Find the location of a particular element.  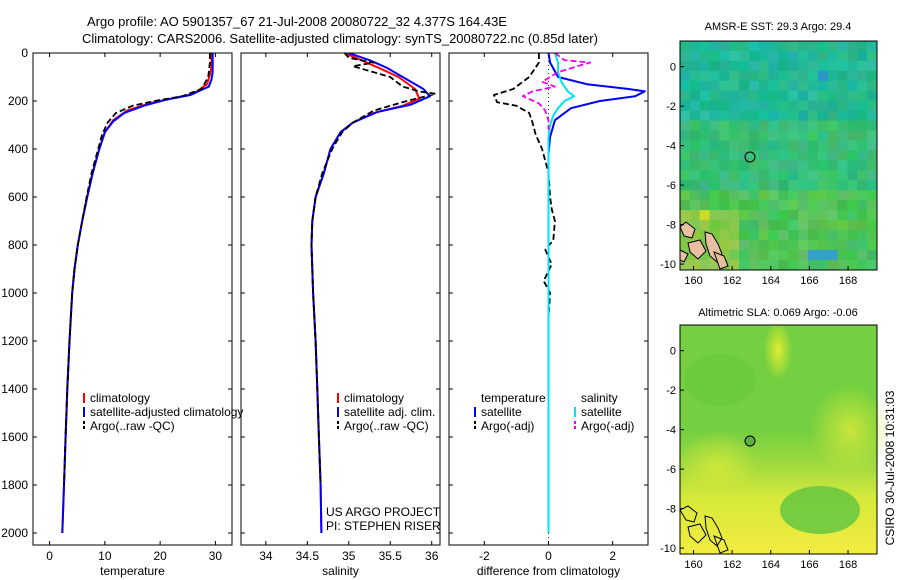

sst_map-ytick-label: -2 is located at coordinates (671, 107).